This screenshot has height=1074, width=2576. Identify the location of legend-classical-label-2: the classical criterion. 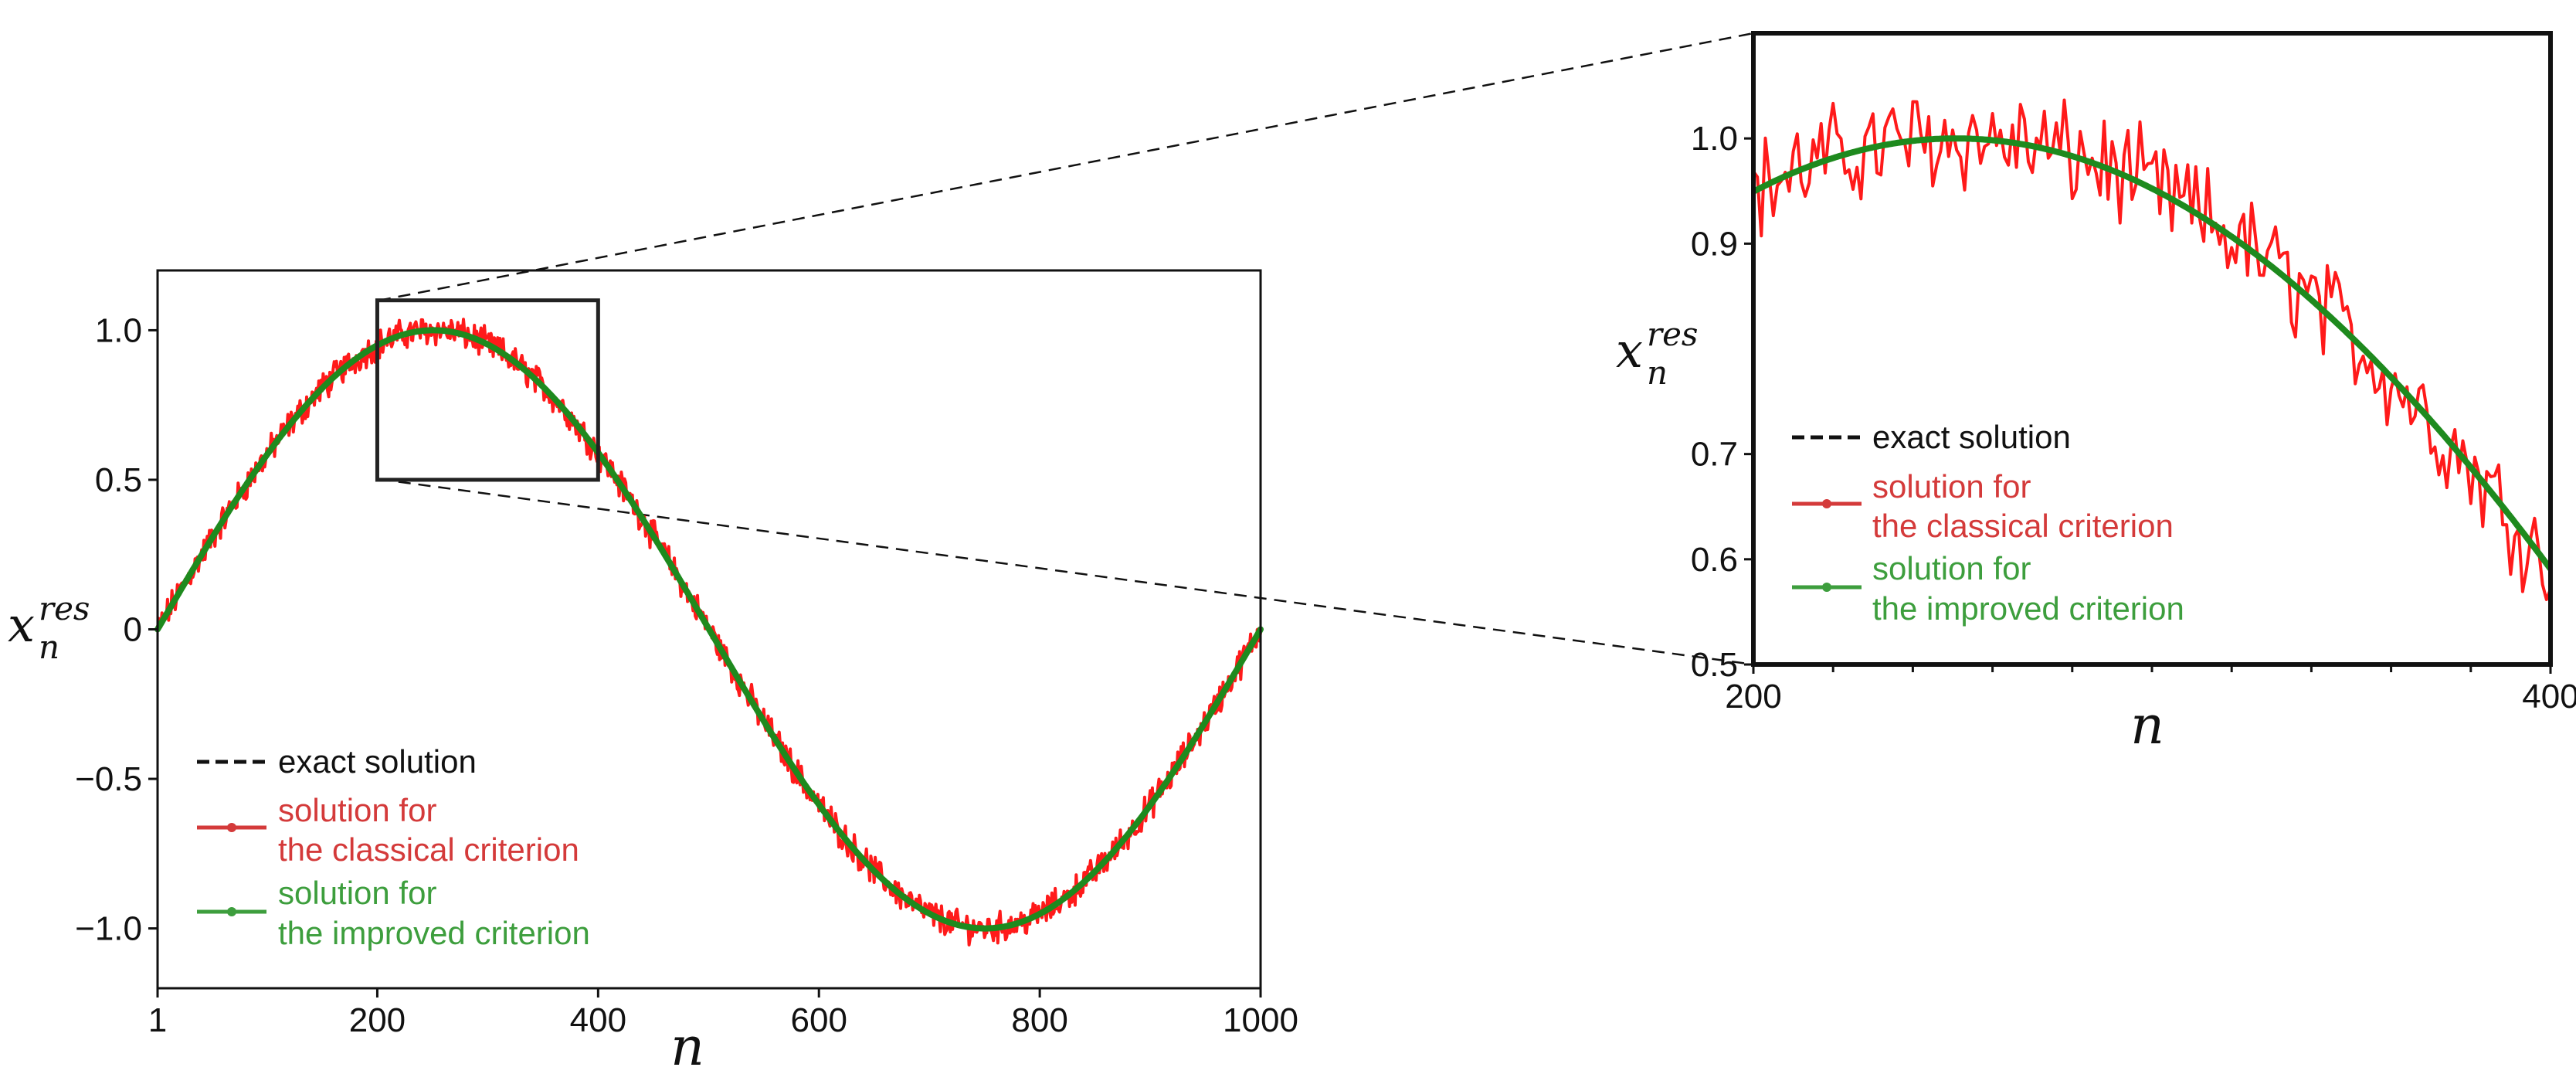
(429, 849).